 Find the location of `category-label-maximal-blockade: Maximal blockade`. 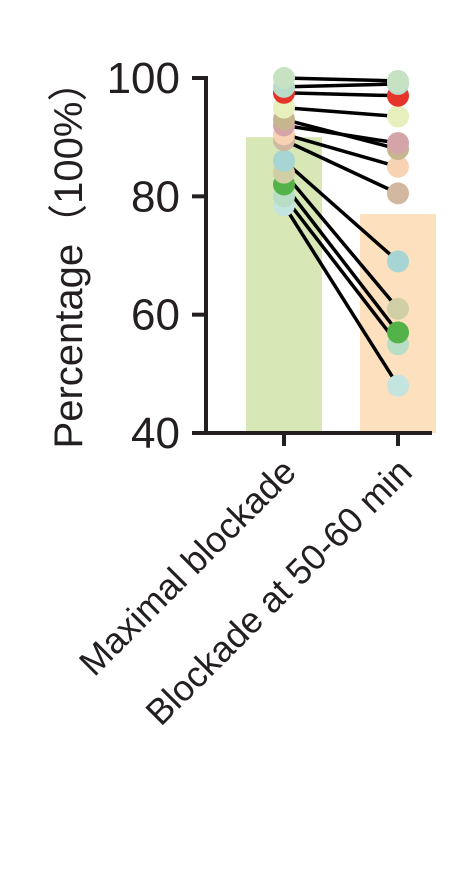

category-label-maximal-blockade: Maximal blockade is located at coordinates (187, 567).